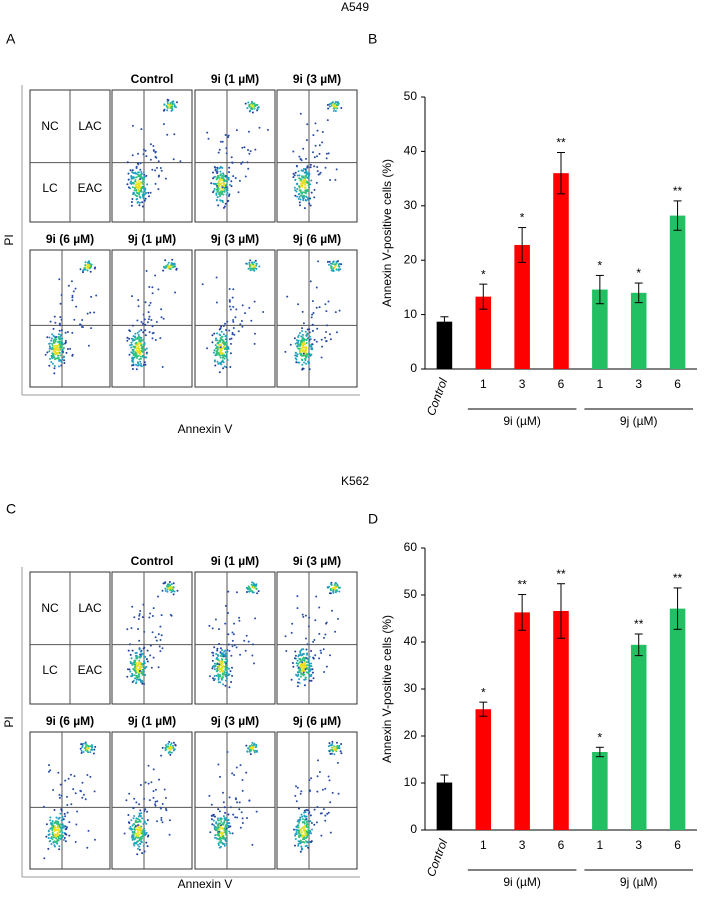 The image size is (710, 900). I want to click on panel-title: 9j (1 µM), so click(152, 721).